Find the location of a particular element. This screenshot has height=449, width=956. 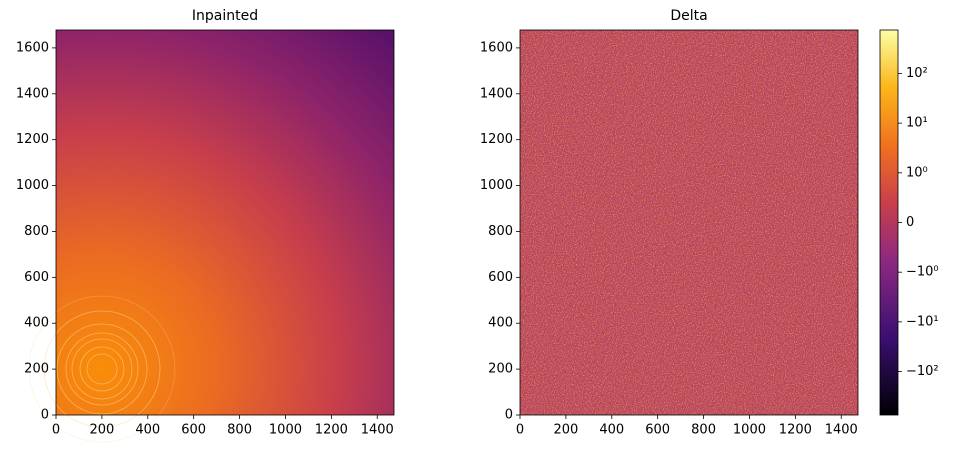

chart-title: Delta is located at coordinates (688, 16).